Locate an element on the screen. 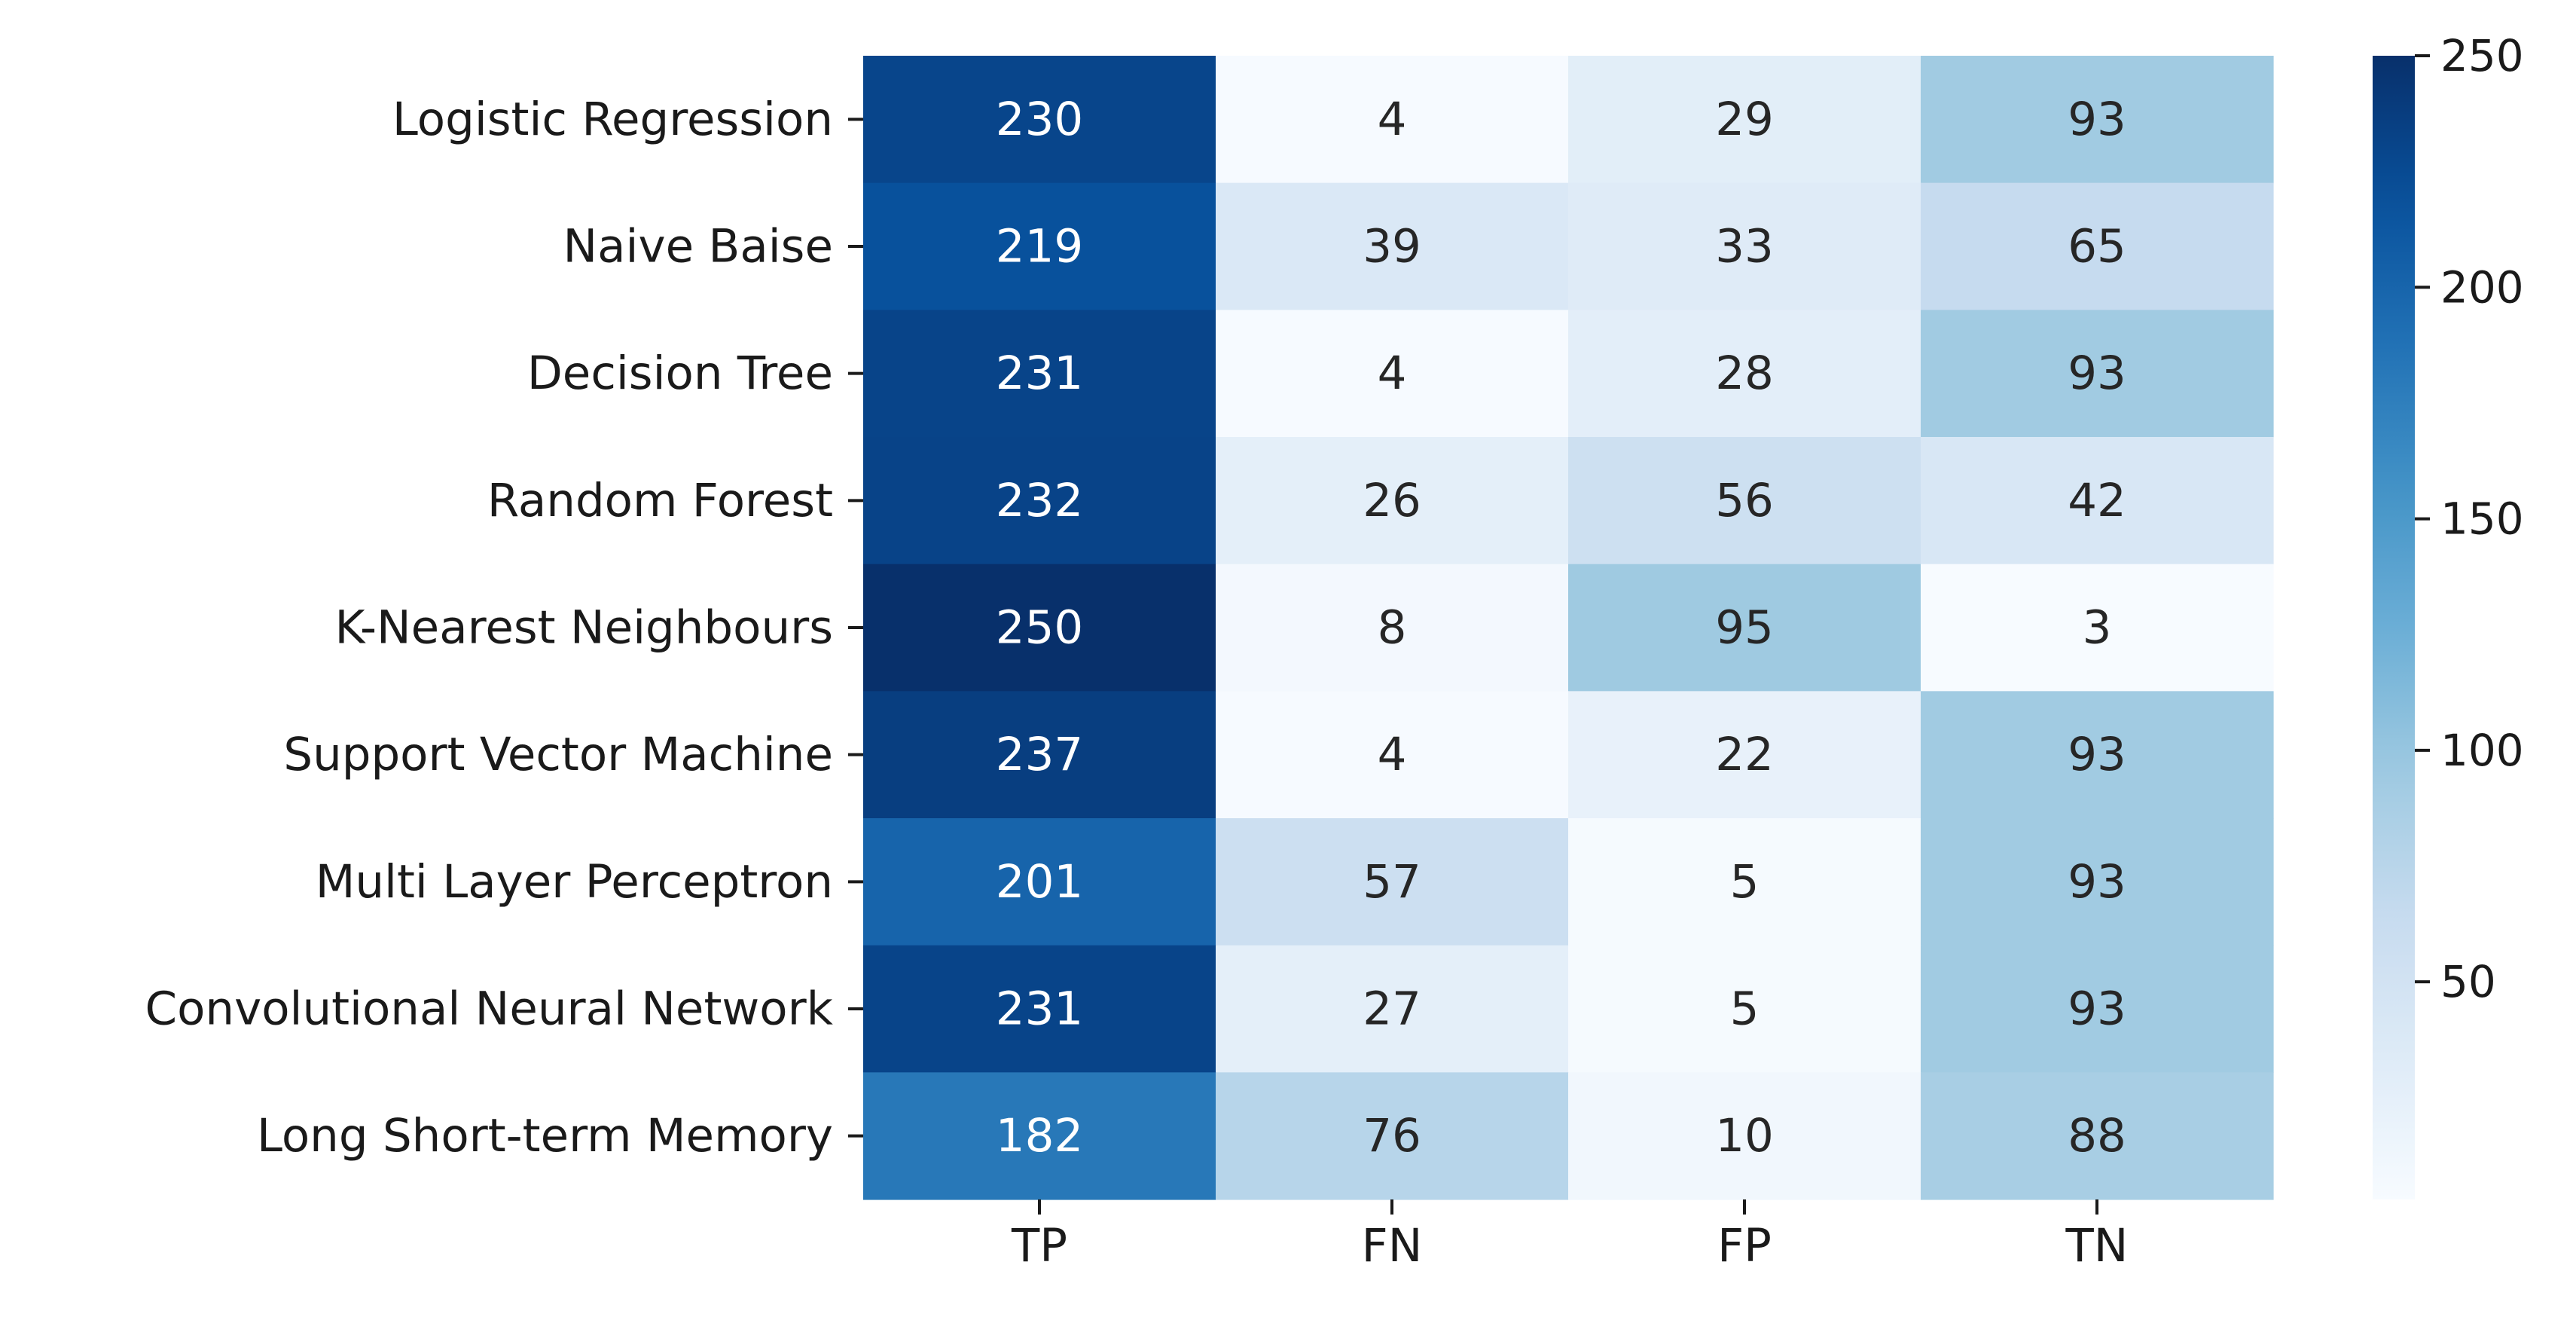  y-tick-label: Random Forest is located at coordinates (660, 501).